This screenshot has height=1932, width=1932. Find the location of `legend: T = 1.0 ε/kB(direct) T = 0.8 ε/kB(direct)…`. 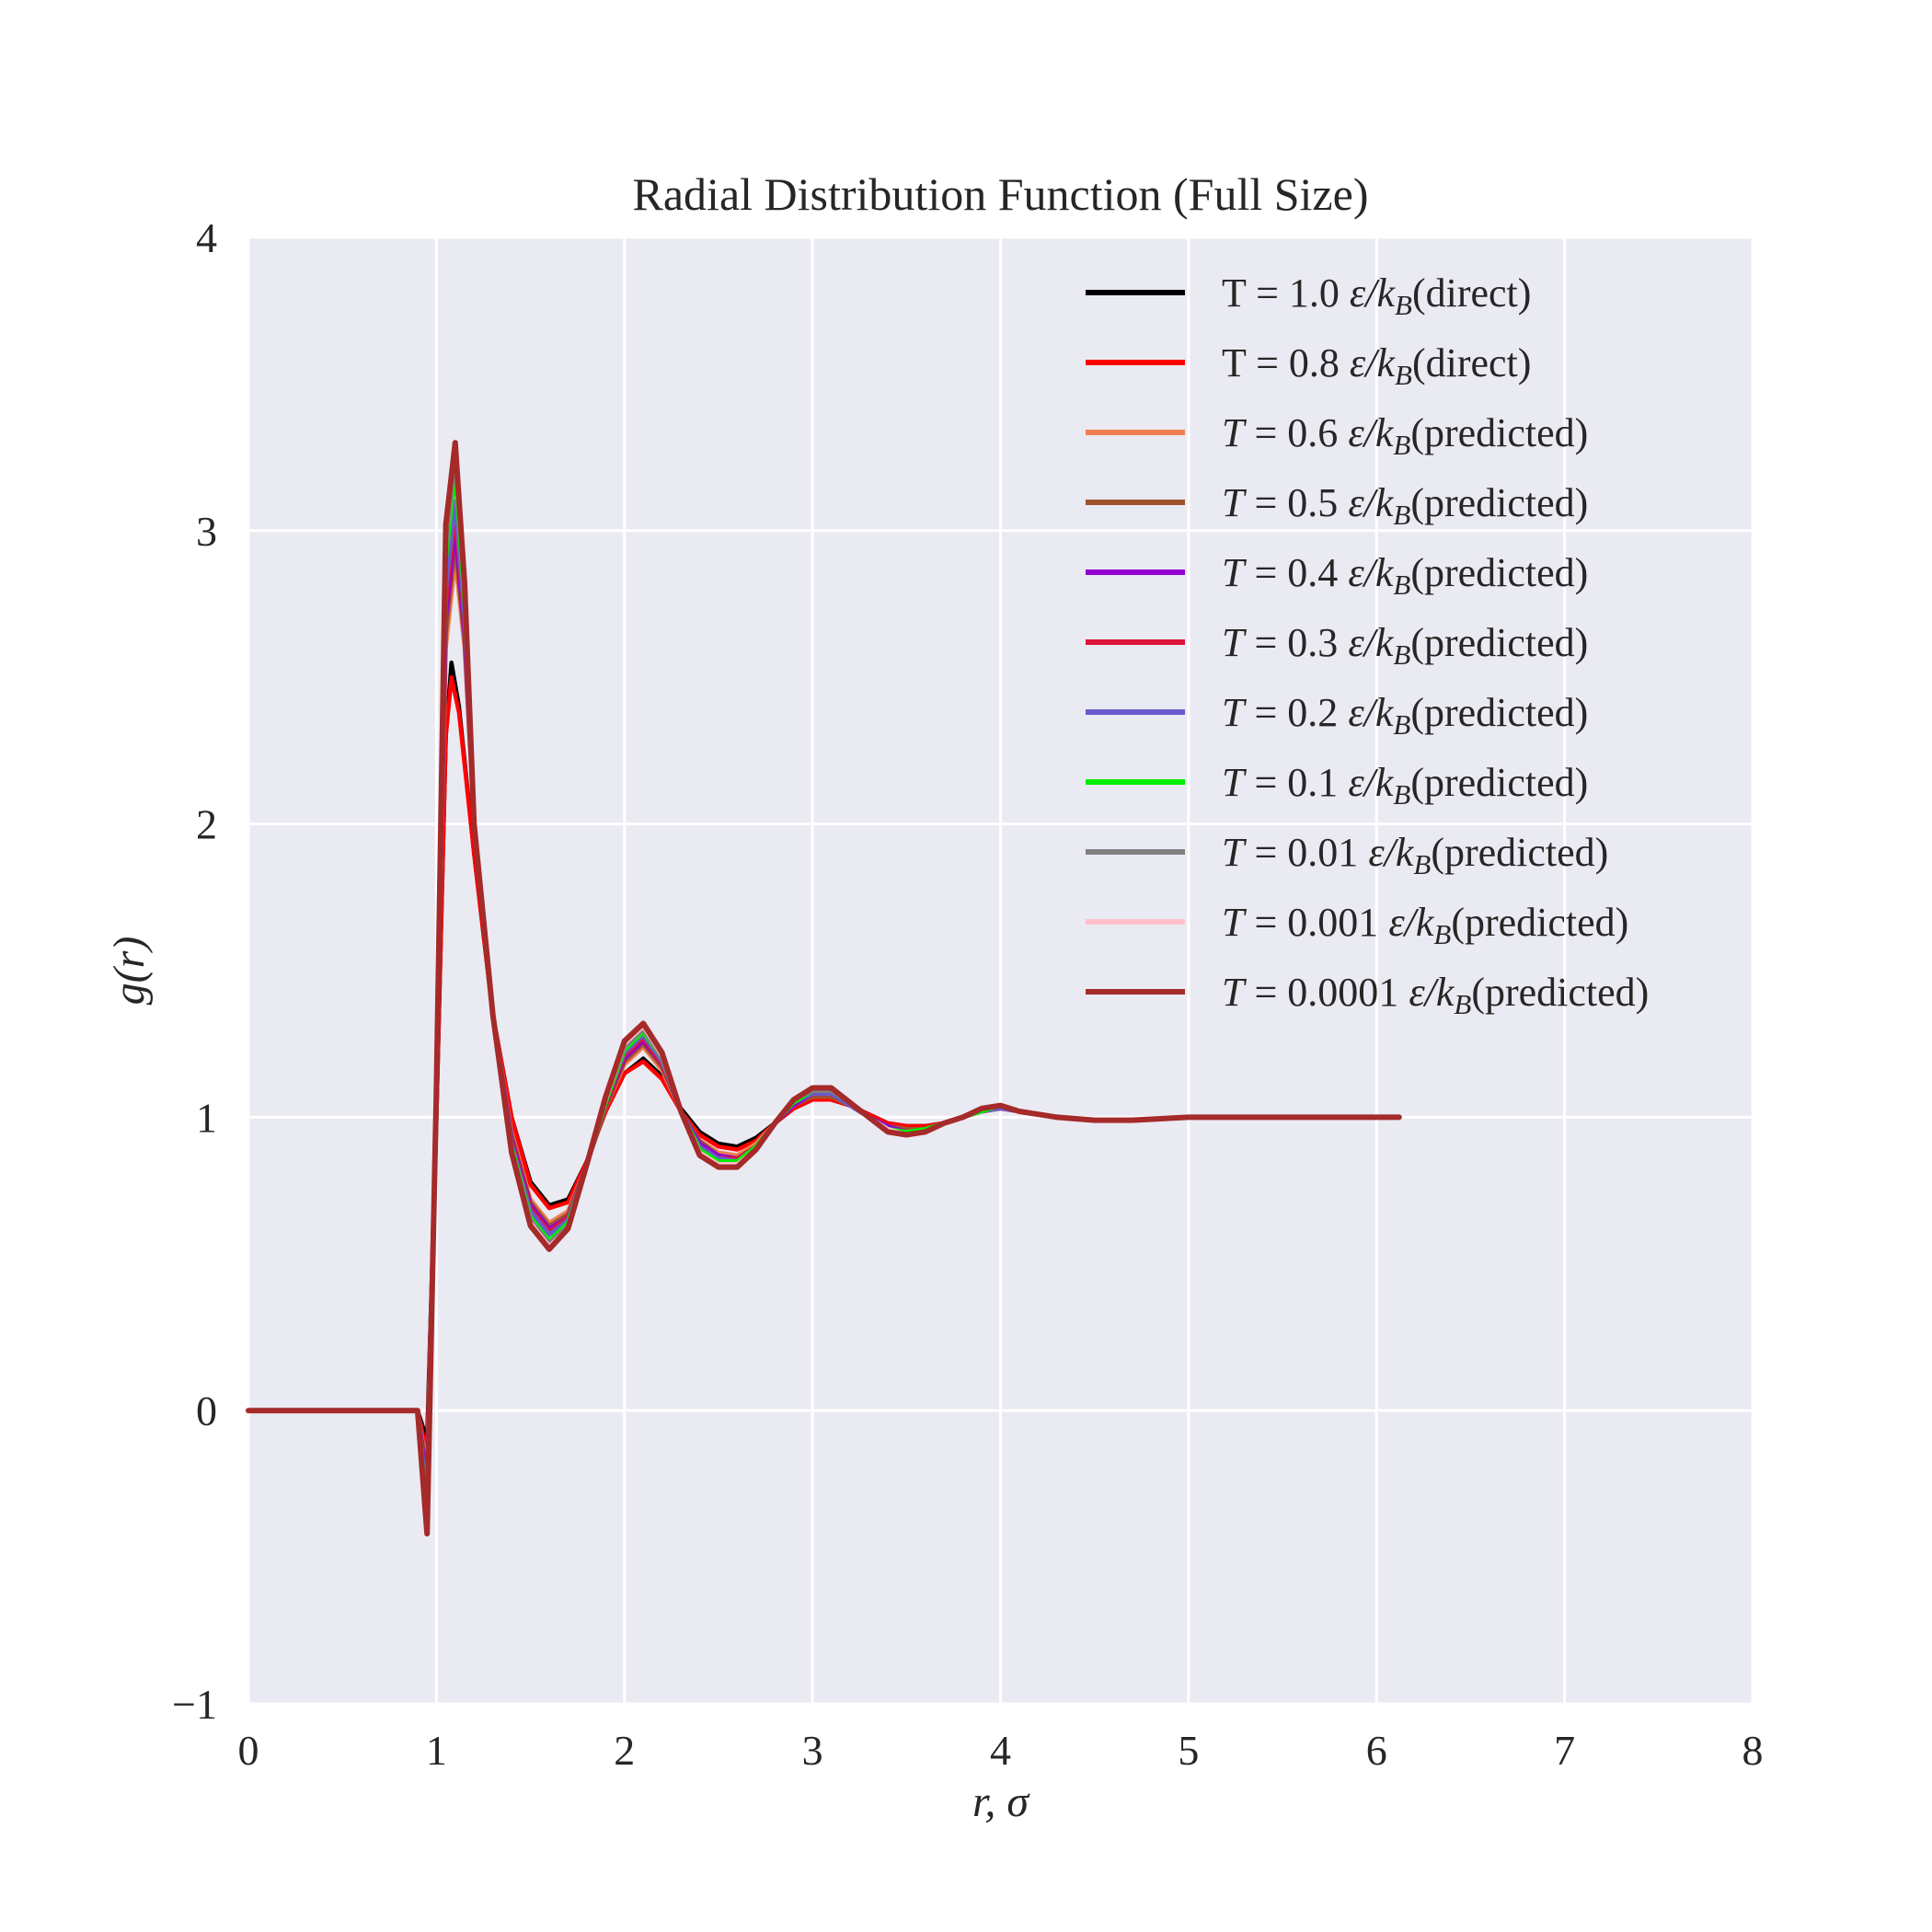

legend: T = 1.0 ε/kB(direct) T = 0.8 ε/kB(direct)… is located at coordinates (1367, 645).